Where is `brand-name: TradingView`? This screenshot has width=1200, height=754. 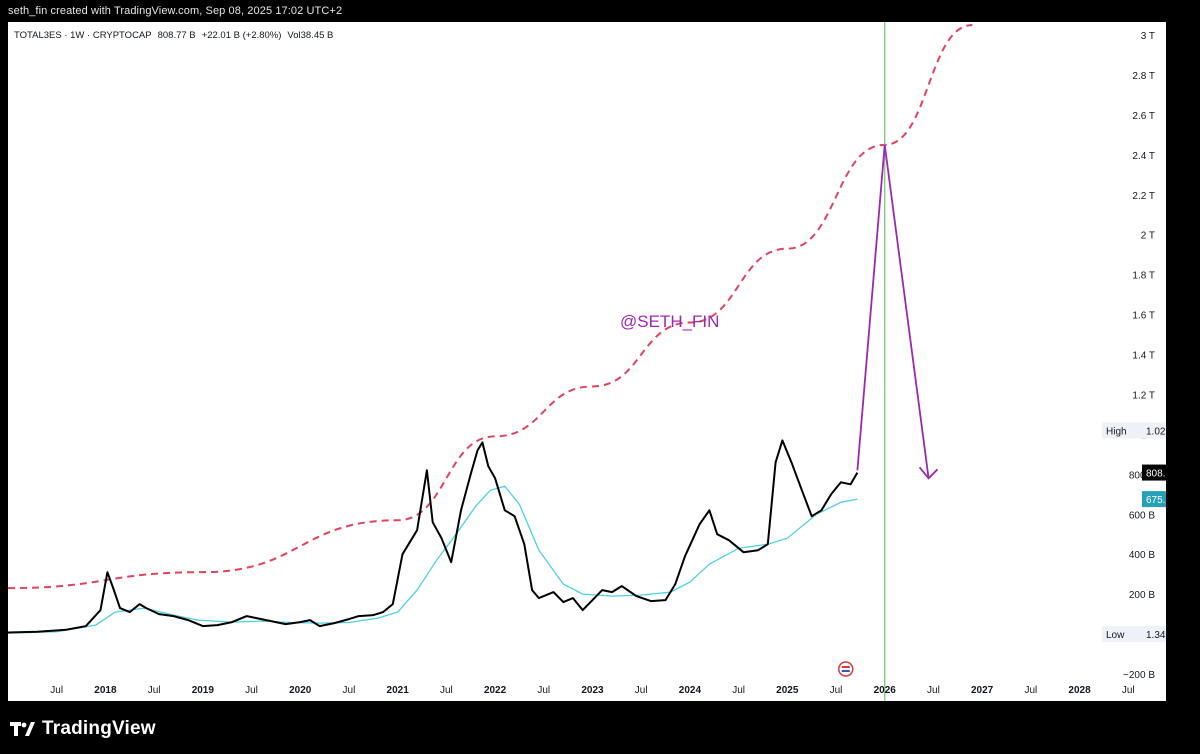 brand-name: TradingView is located at coordinates (99, 728).